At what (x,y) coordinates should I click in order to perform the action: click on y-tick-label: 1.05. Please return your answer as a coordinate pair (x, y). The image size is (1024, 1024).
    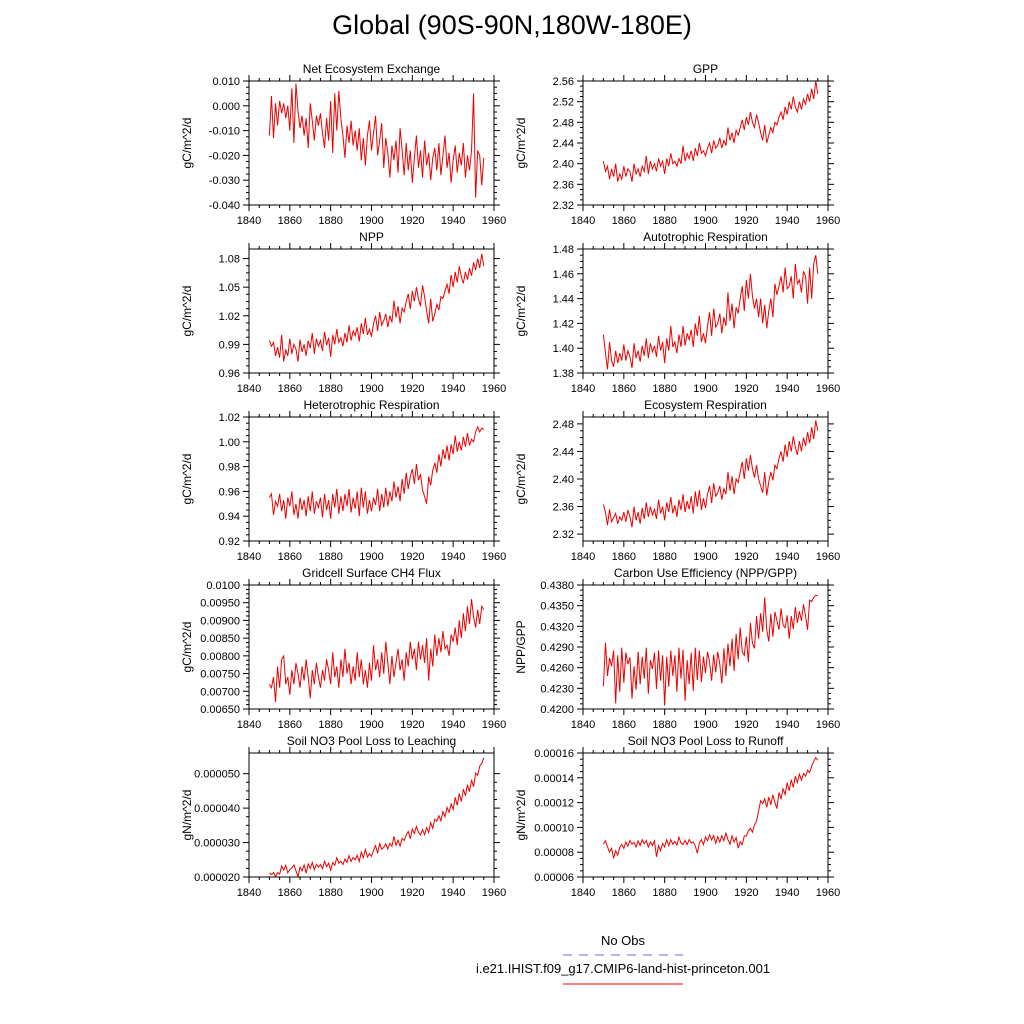
    Looking at the image, I should click on (229, 288).